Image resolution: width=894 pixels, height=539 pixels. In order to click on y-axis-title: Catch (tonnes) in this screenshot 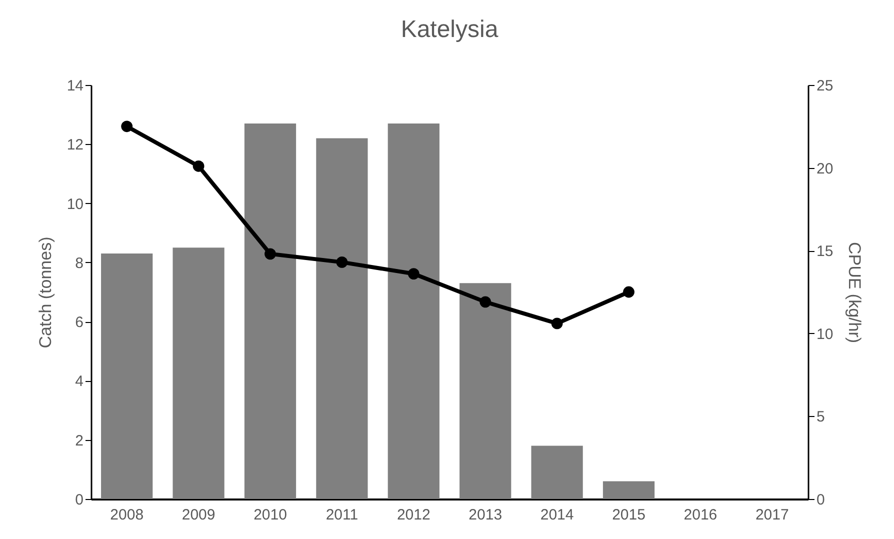, I will do `click(45, 292)`.